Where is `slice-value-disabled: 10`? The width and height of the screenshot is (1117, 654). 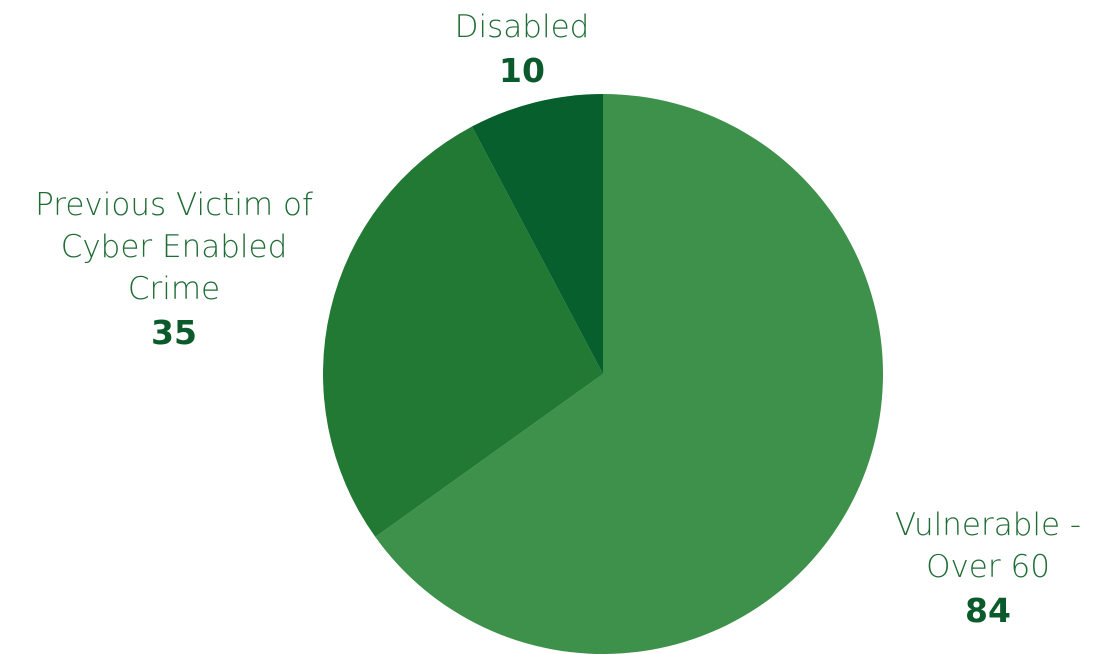 slice-value-disabled: 10 is located at coordinates (522, 70).